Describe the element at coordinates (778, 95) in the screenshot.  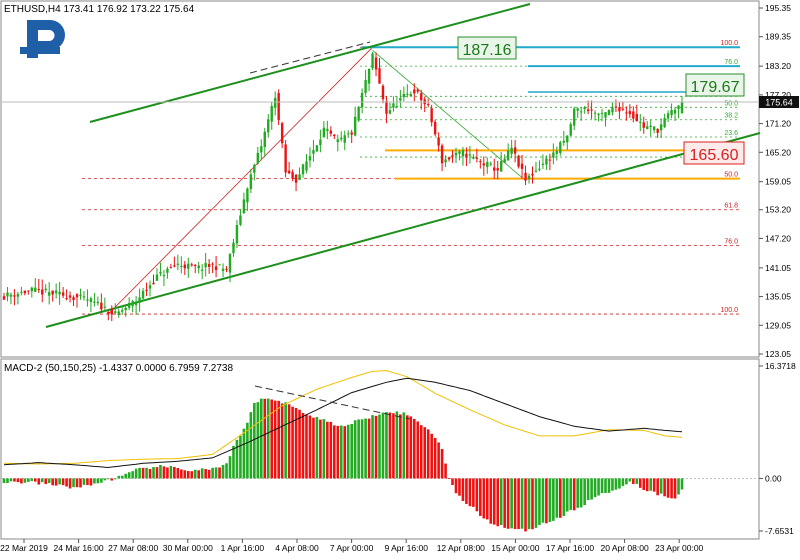
I see `y-tick-label: 177.20` at that location.